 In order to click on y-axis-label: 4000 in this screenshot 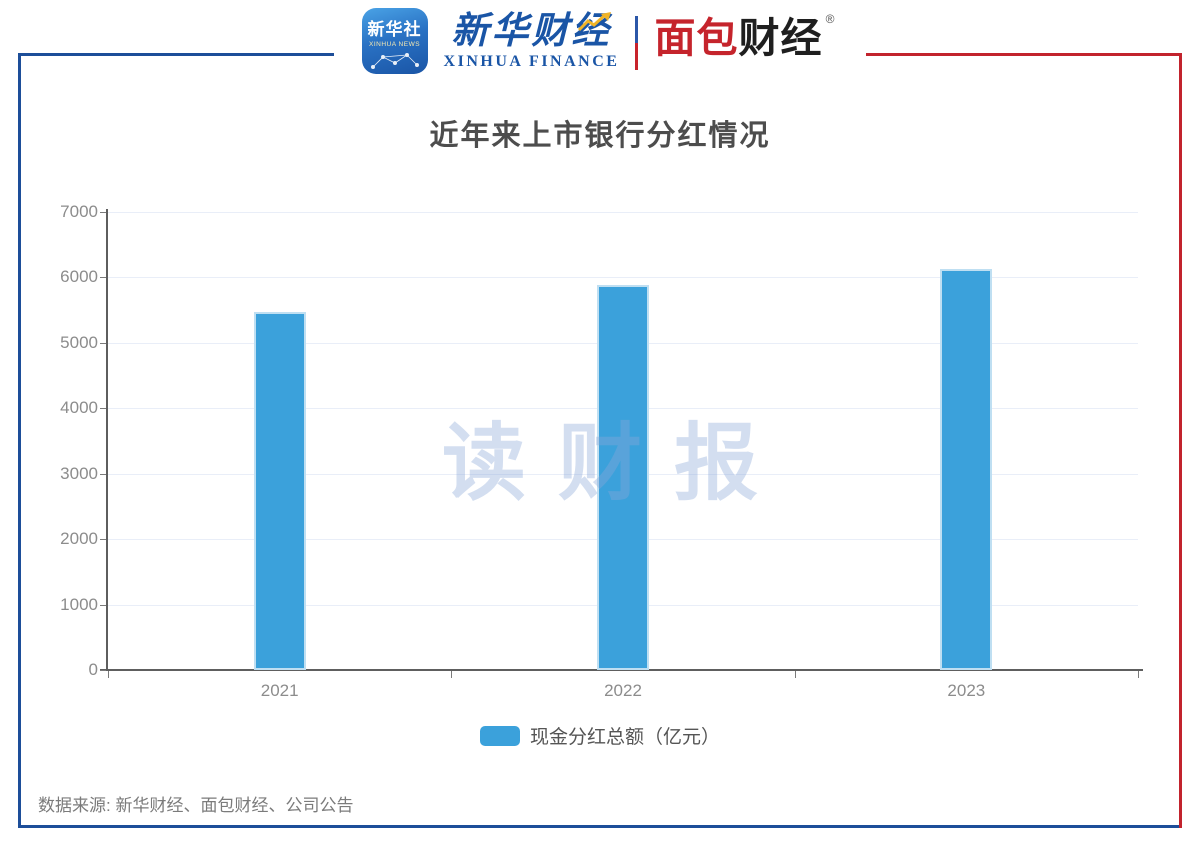, I will do `click(79, 408)`.